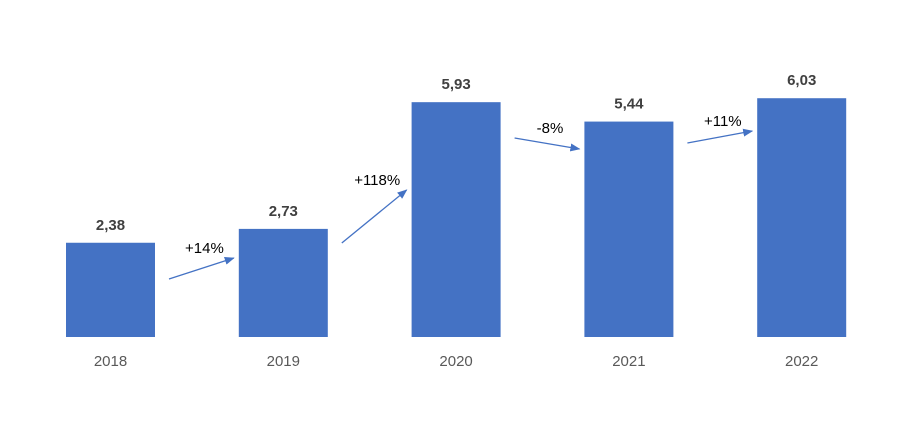  Describe the element at coordinates (110, 225) in the screenshot. I see `value-label: 2,38` at that location.